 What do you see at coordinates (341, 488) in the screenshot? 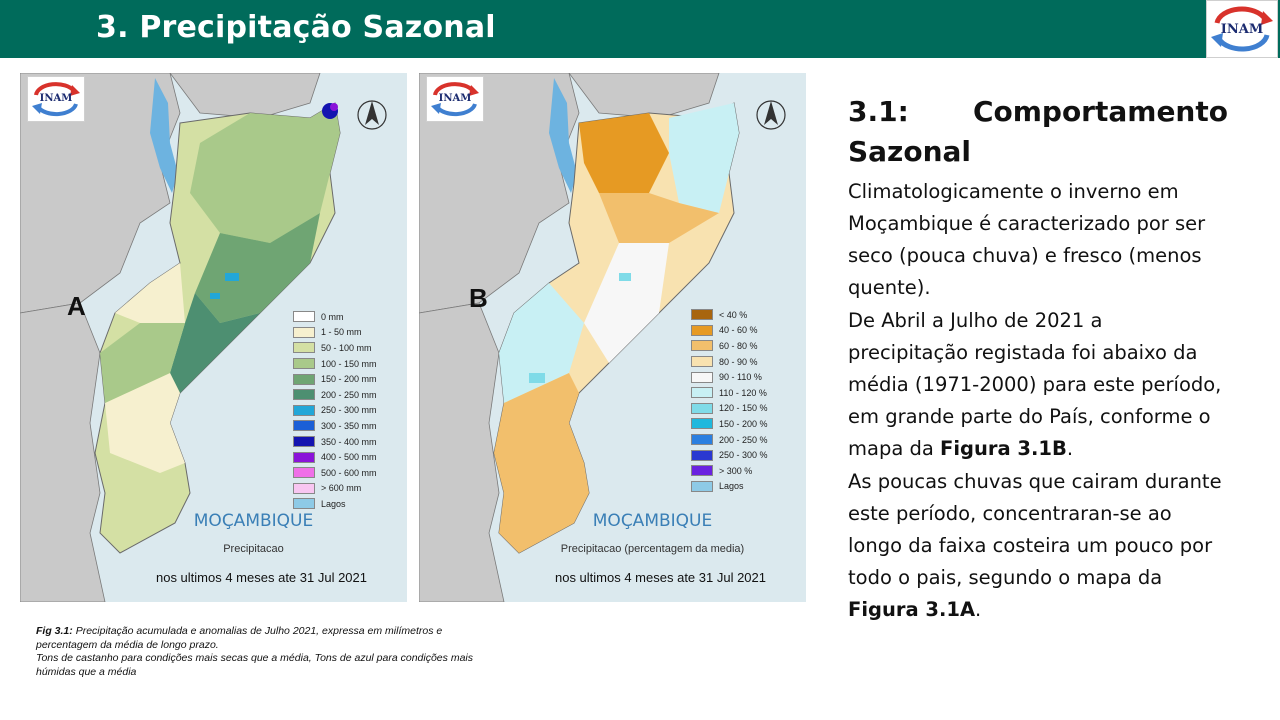
I see `legend-label: > 600 mm` at bounding box center [341, 488].